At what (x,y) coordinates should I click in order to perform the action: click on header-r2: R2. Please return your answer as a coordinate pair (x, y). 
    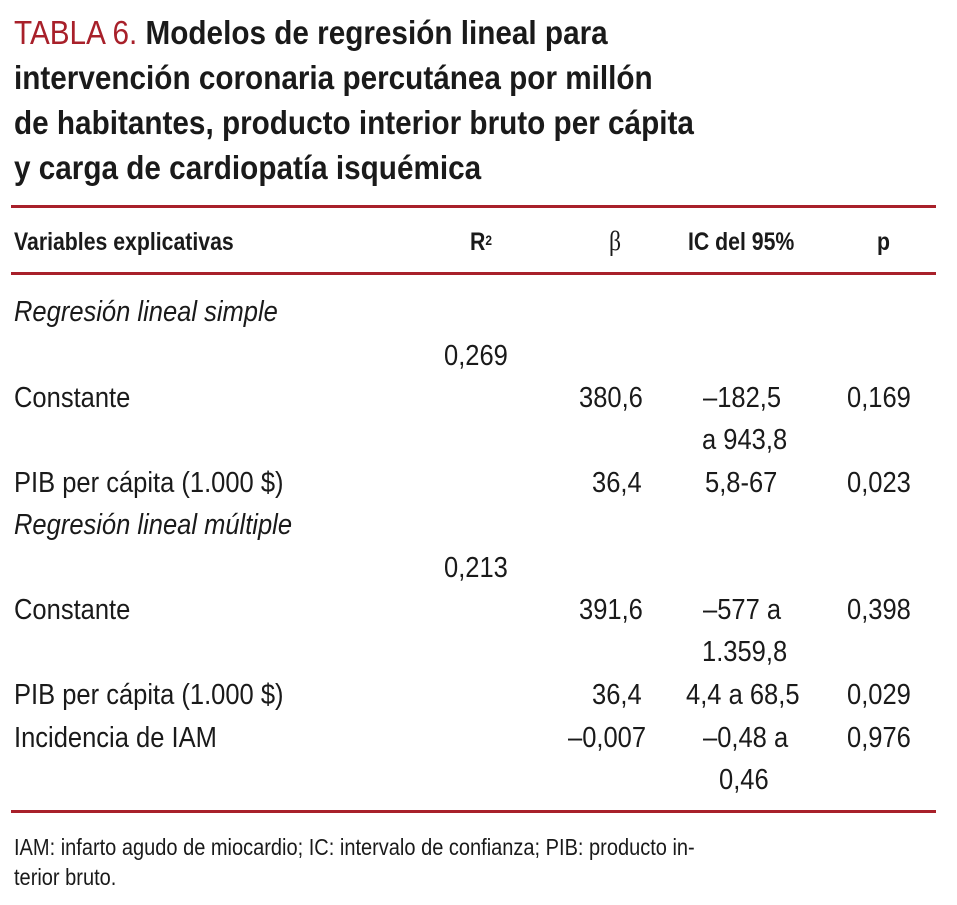
    Looking at the image, I should click on (481, 242).